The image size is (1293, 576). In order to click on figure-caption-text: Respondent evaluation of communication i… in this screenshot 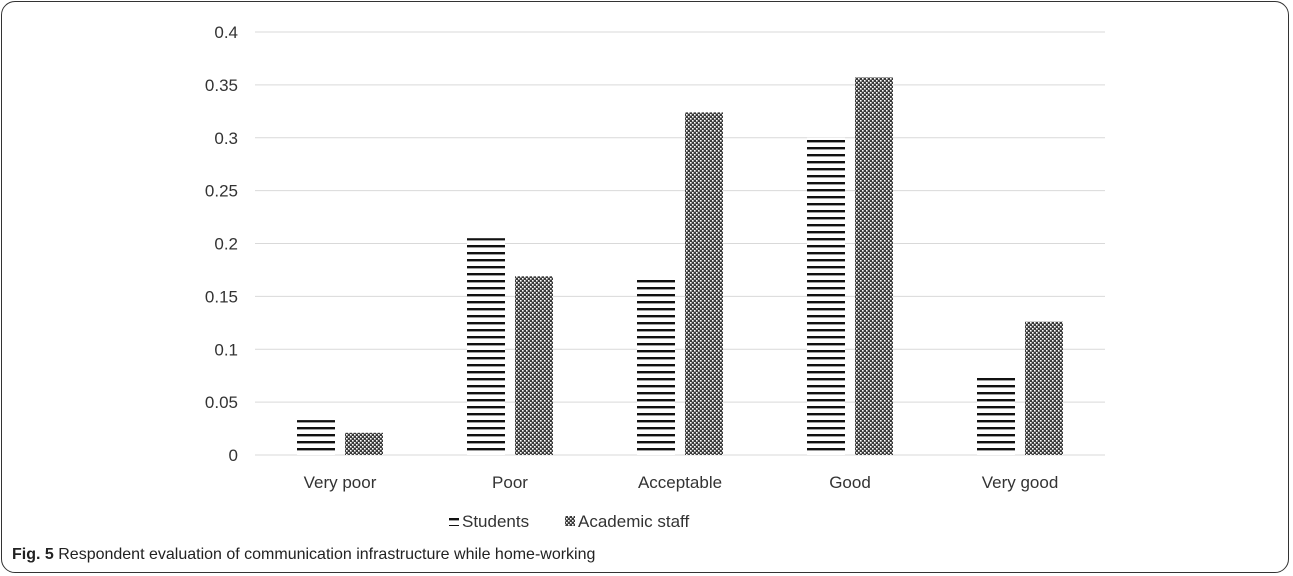, I will do `click(327, 554)`.